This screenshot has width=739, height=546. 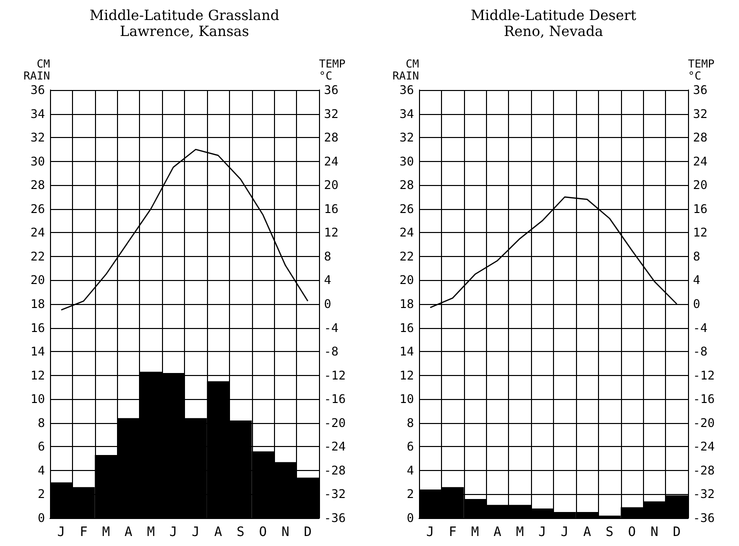 I want to click on chart-subtitle: Reno, Nevada, so click(x=554, y=32).